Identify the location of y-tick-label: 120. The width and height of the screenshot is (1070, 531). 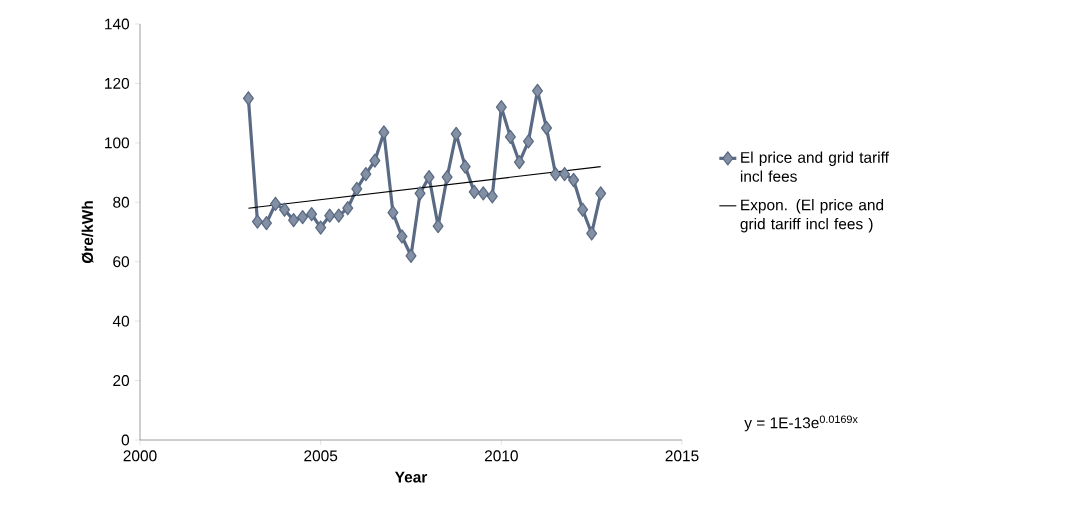
(117, 83).